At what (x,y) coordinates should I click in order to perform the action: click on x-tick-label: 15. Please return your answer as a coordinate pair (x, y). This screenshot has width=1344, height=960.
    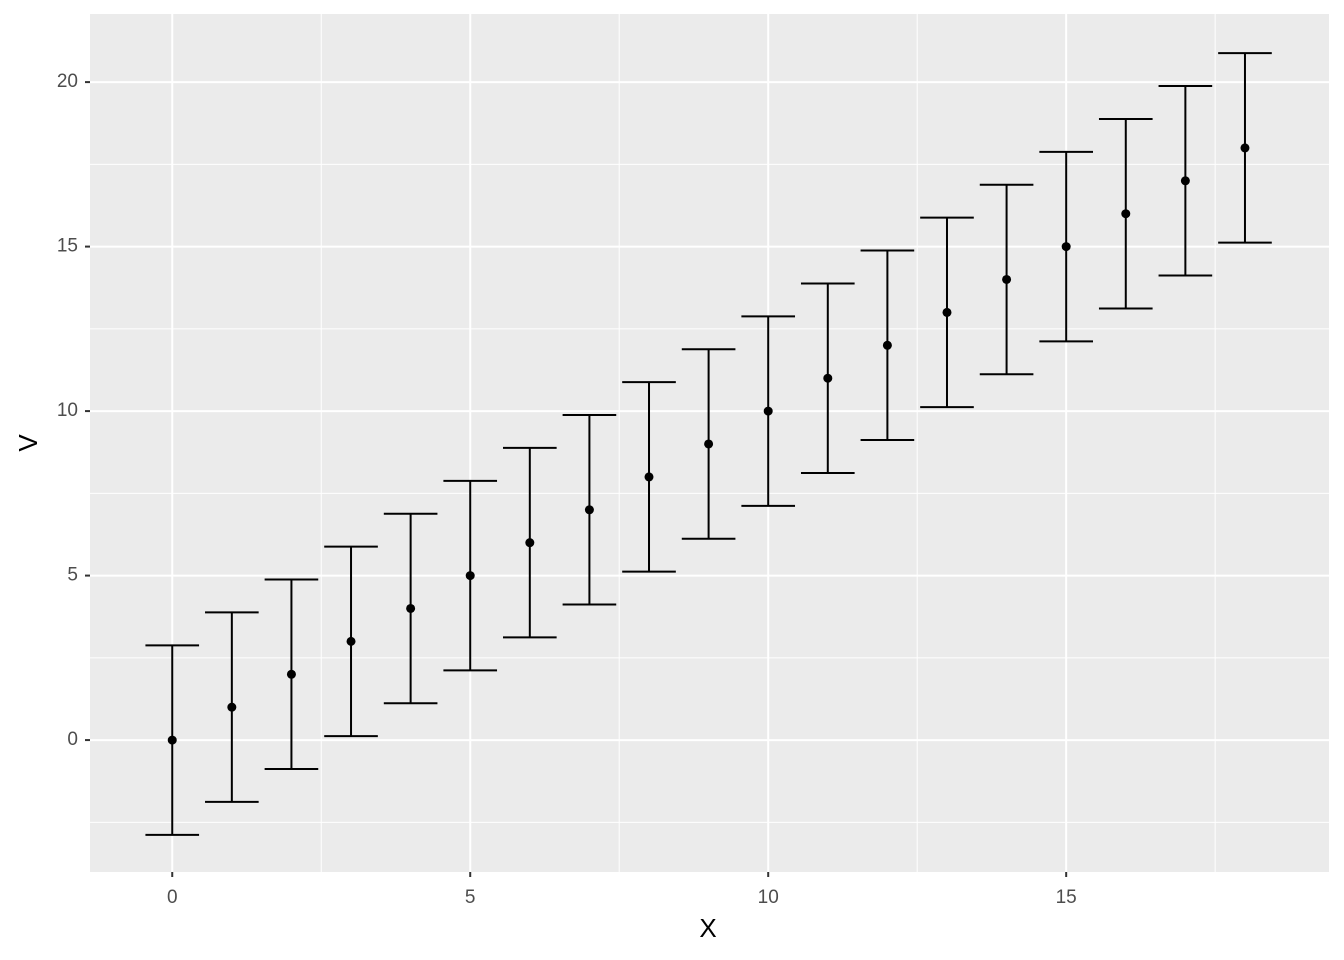
    Looking at the image, I should click on (1066, 897).